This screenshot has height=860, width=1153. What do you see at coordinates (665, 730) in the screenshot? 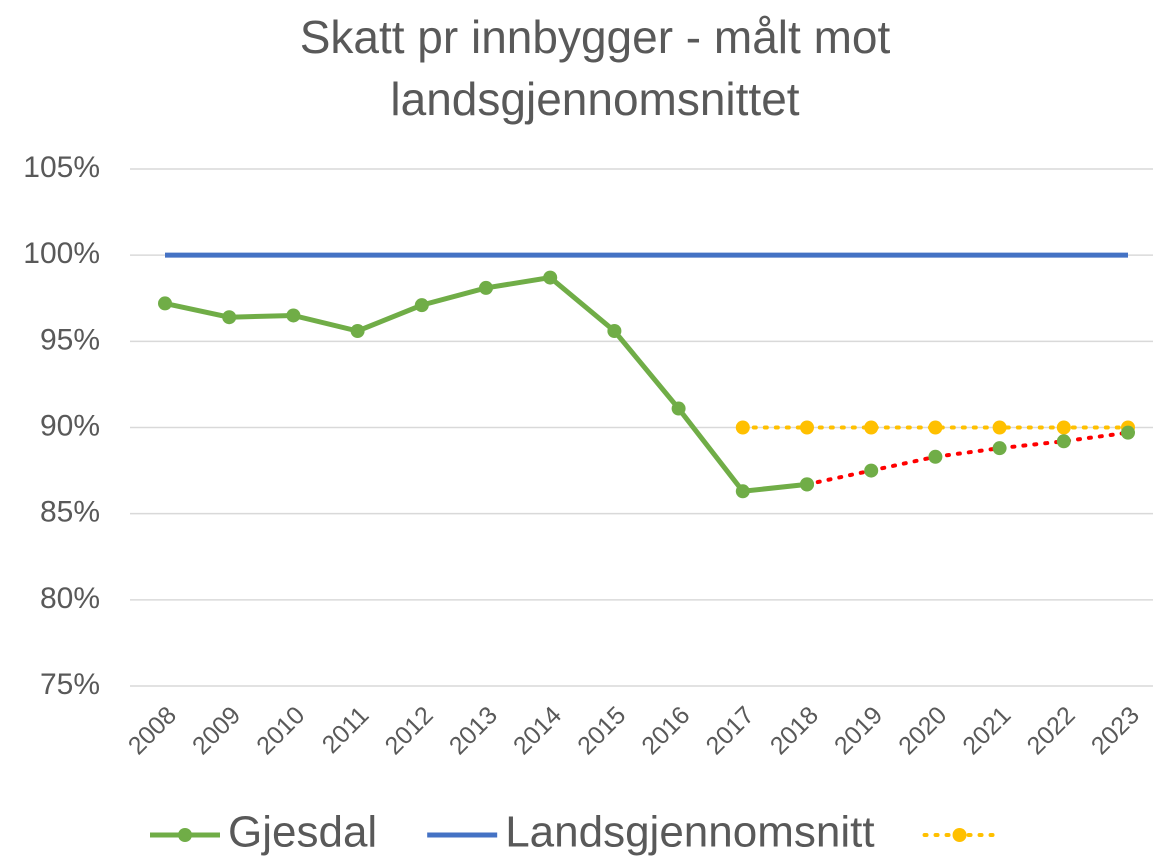
I see `x-tick-label: 2016` at bounding box center [665, 730].